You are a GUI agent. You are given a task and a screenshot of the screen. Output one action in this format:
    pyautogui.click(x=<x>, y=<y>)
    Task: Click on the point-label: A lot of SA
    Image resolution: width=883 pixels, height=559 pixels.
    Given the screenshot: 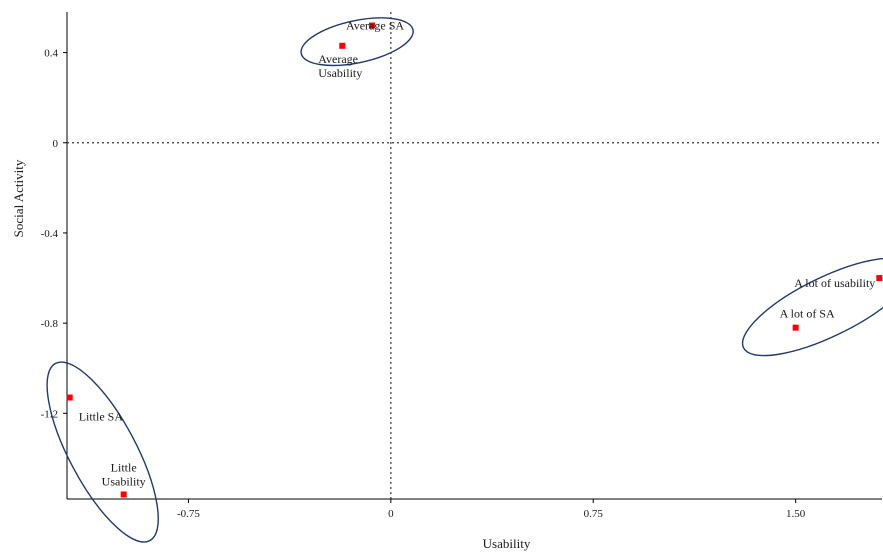 What is the action you would take?
    pyautogui.click(x=807, y=314)
    